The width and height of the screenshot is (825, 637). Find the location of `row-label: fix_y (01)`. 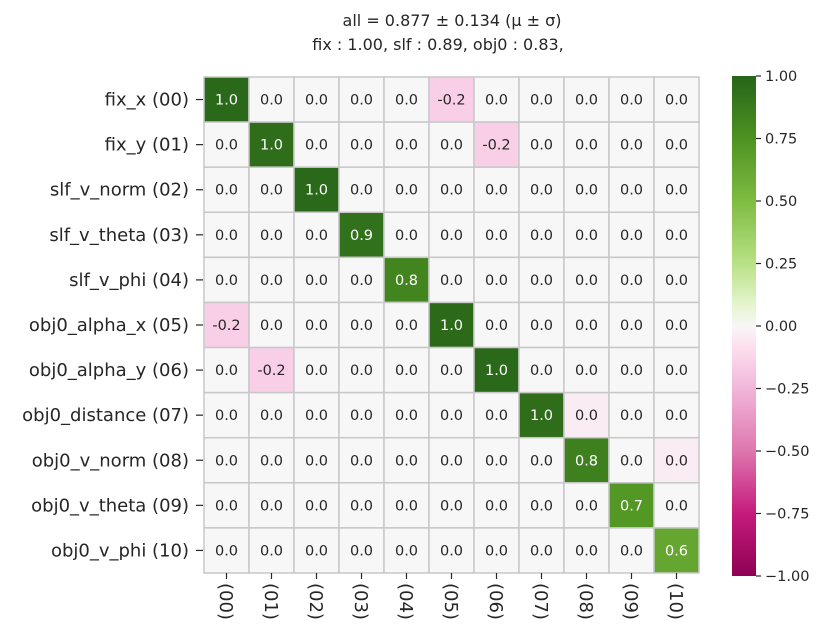

row-label: fix_y (01) is located at coordinates (147, 145).